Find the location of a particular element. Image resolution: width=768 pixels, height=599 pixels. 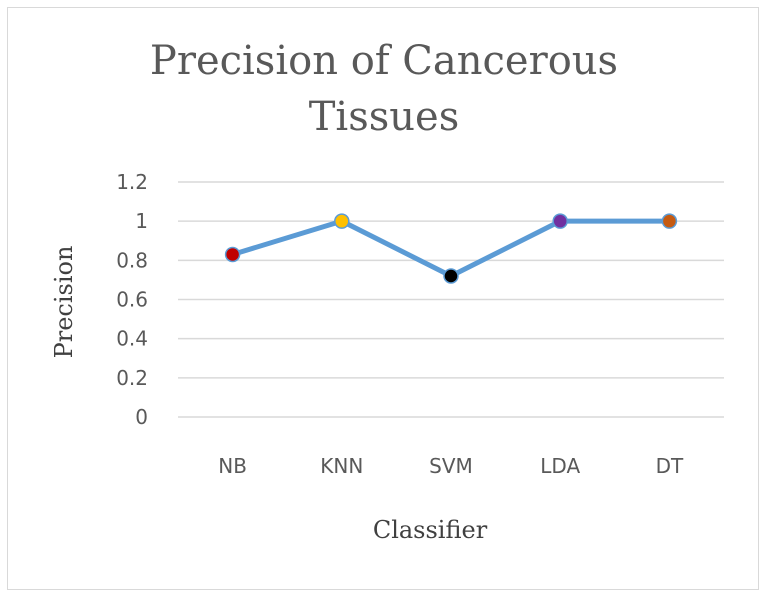

x-tick-label: KNN is located at coordinates (341, 466).